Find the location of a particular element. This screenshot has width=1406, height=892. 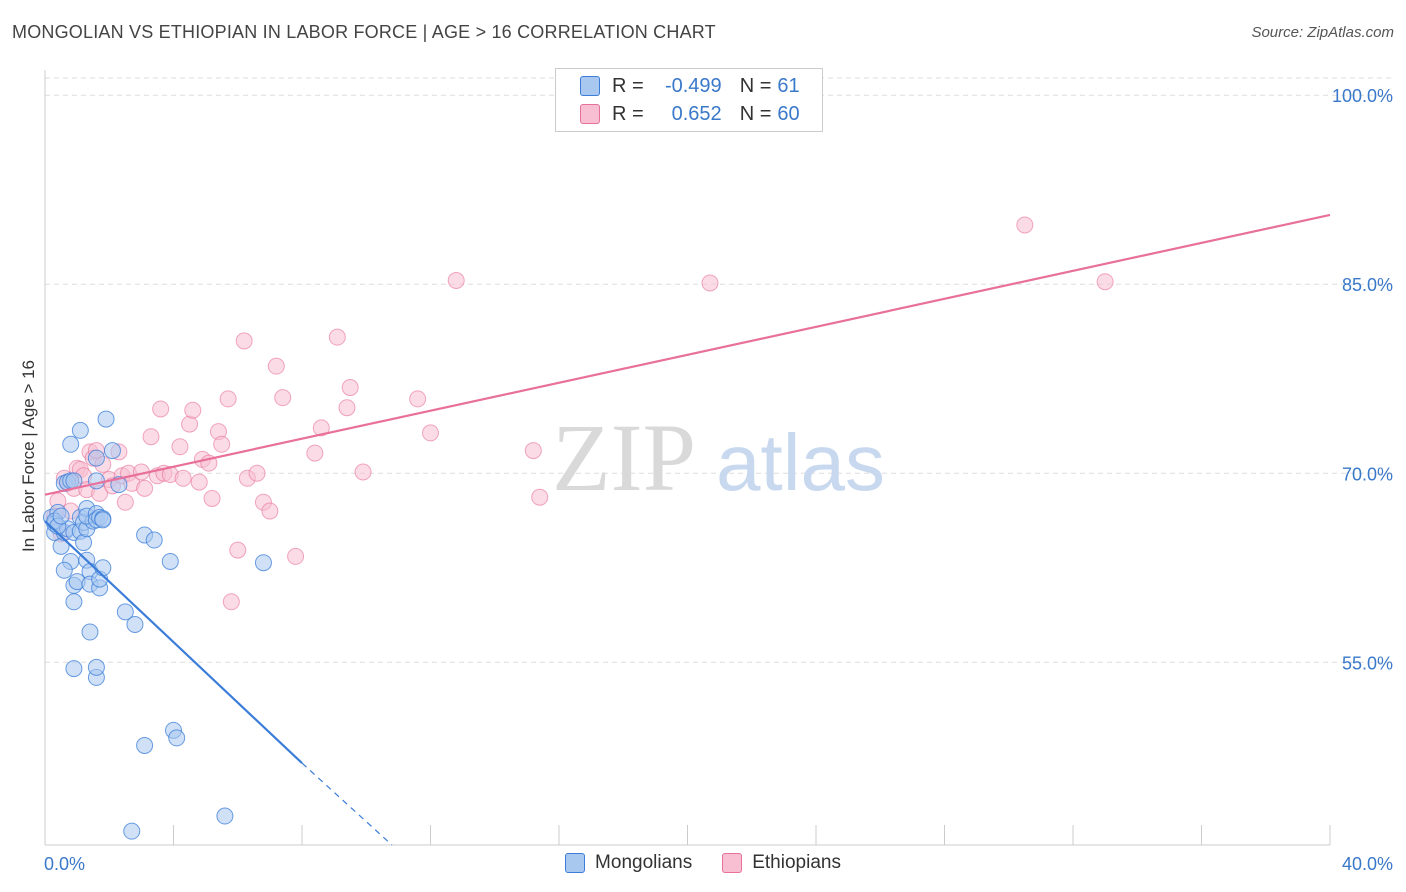

legend-swatch-blue is located at coordinates (590, 86).